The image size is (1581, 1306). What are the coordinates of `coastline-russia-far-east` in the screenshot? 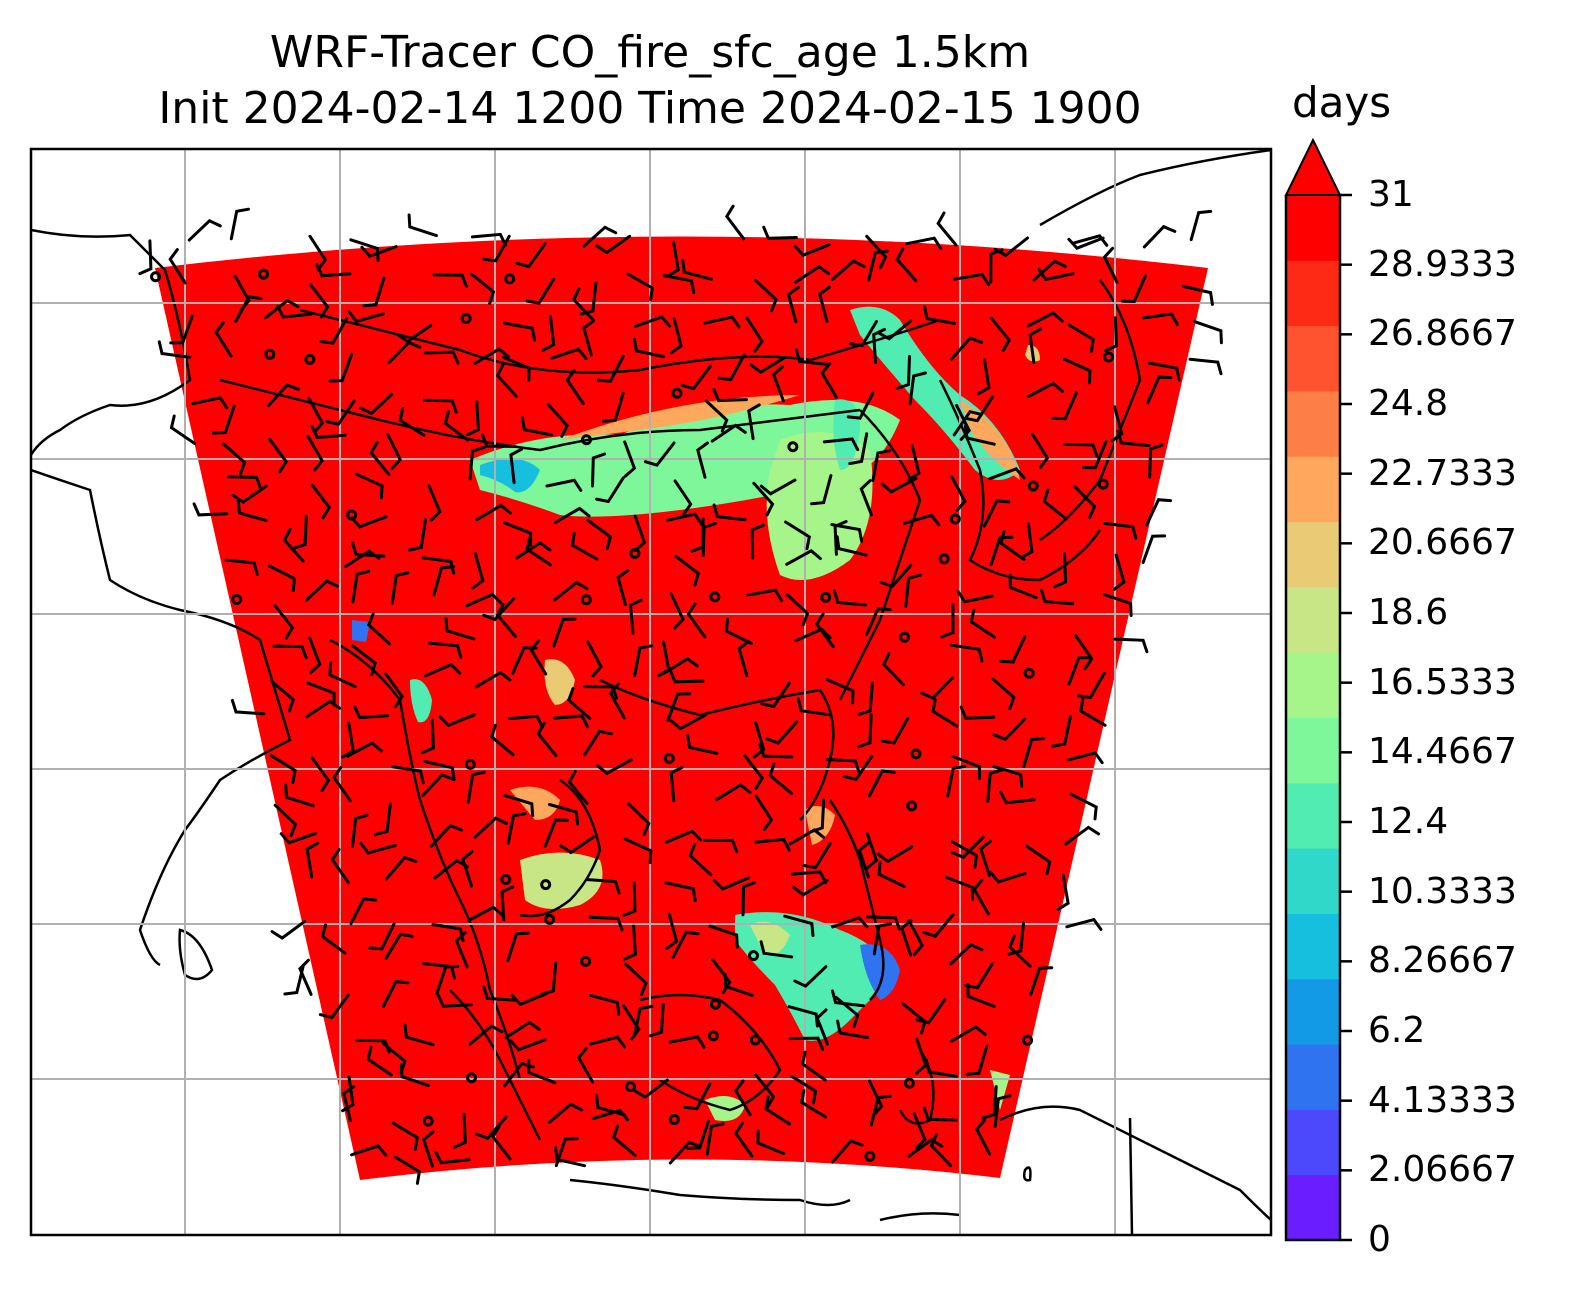 It's located at (1155, 188).